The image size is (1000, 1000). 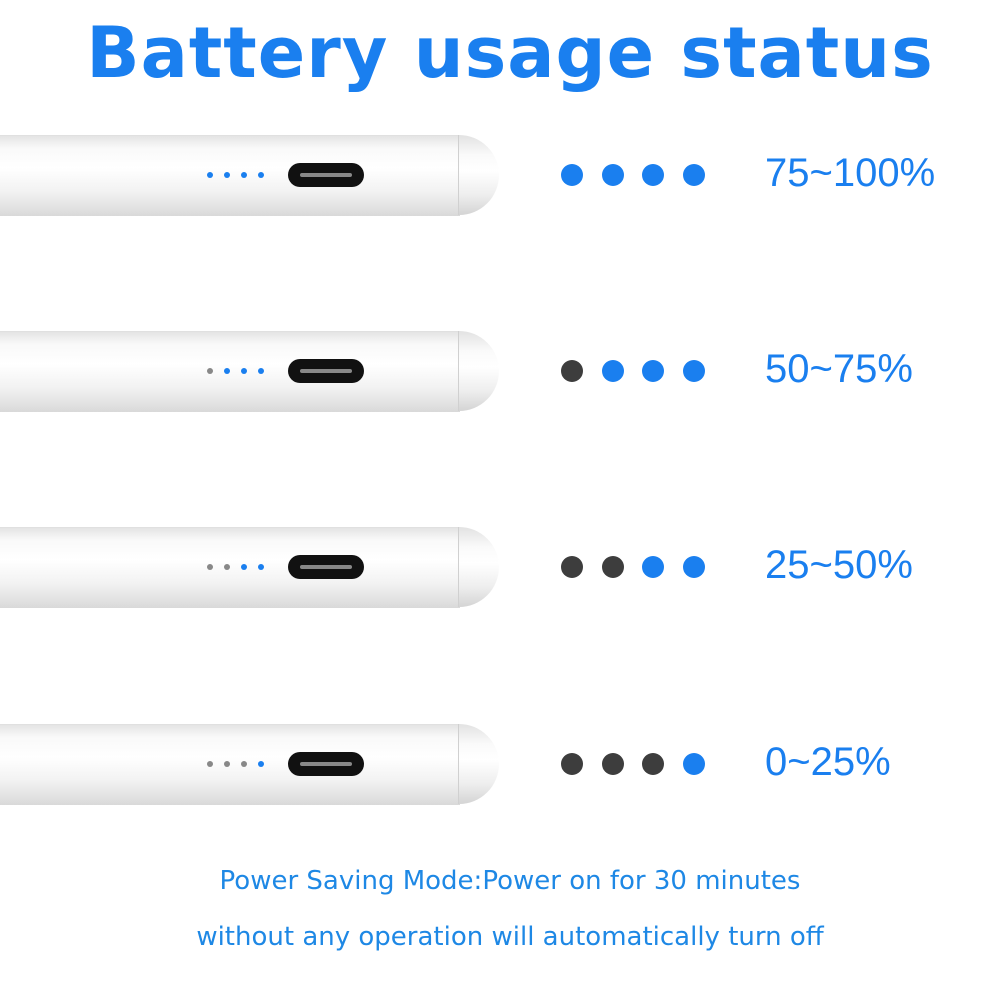 I want to click on page-title: Battery usage status, so click(x=510, y=53).